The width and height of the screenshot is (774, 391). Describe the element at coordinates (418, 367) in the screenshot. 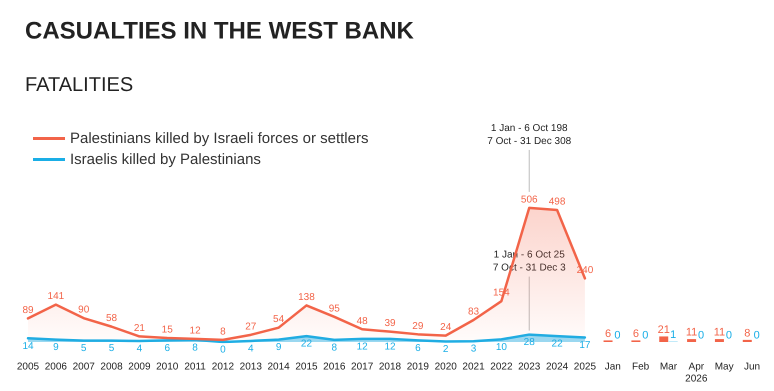

I see `x-tick-label: 2019` at that location.